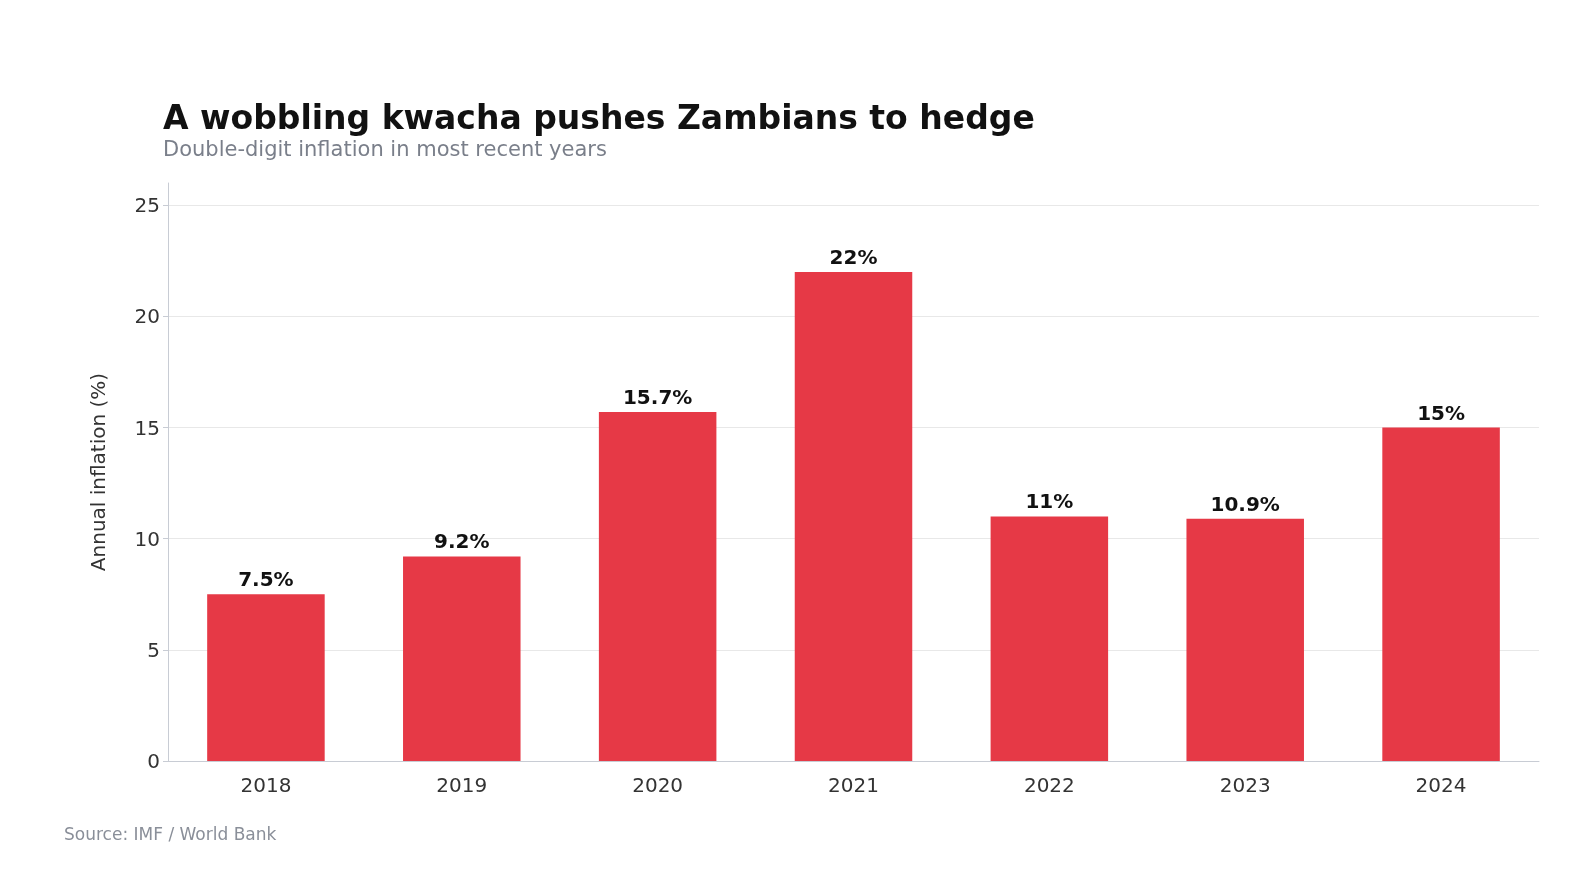  I want to click on source-note: Source: IMF / World Bank, so click(170, 833).